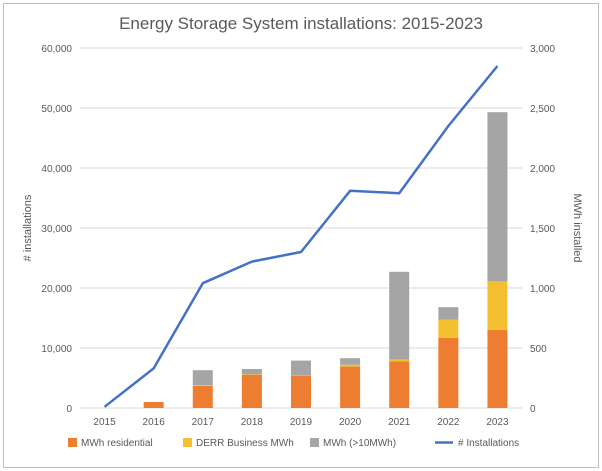 The height and width of the screenshot is (471, 602). What do you see at coordinates (69, 409) in the screenshot?
I see `left-tick-label: 0` at bounding box center [69, 409].